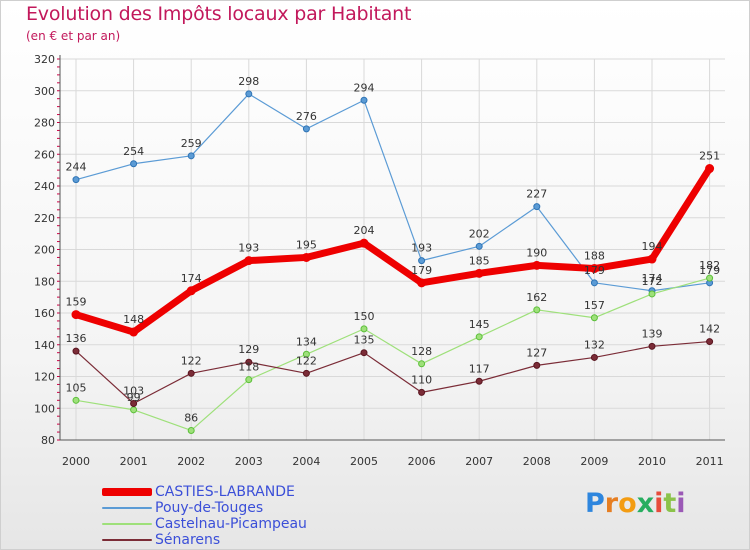 Image resolution: width=750 pixels, height=550 pixels. I want to click on data-label: 122, so click(191, 360).